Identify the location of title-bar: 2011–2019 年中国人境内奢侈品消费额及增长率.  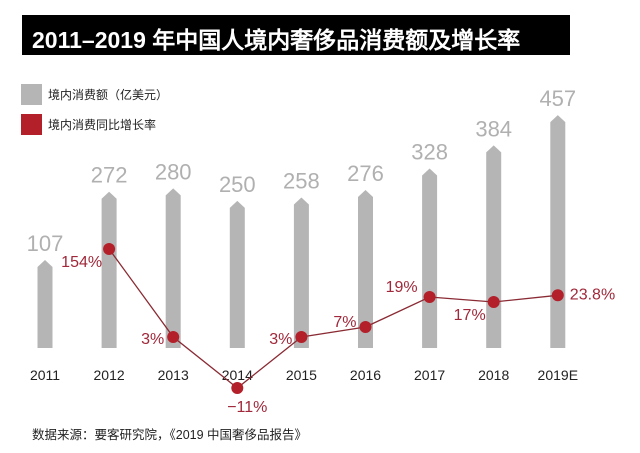
(296, 35).